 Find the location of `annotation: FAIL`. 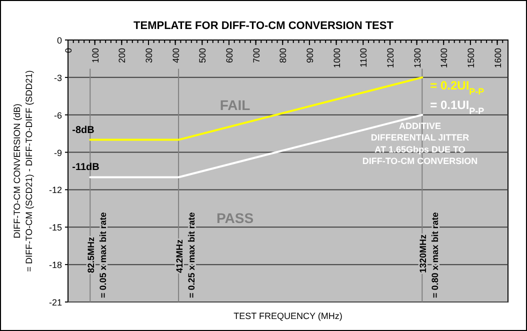

annotation: FAIL is located at coordinates (235, 105).